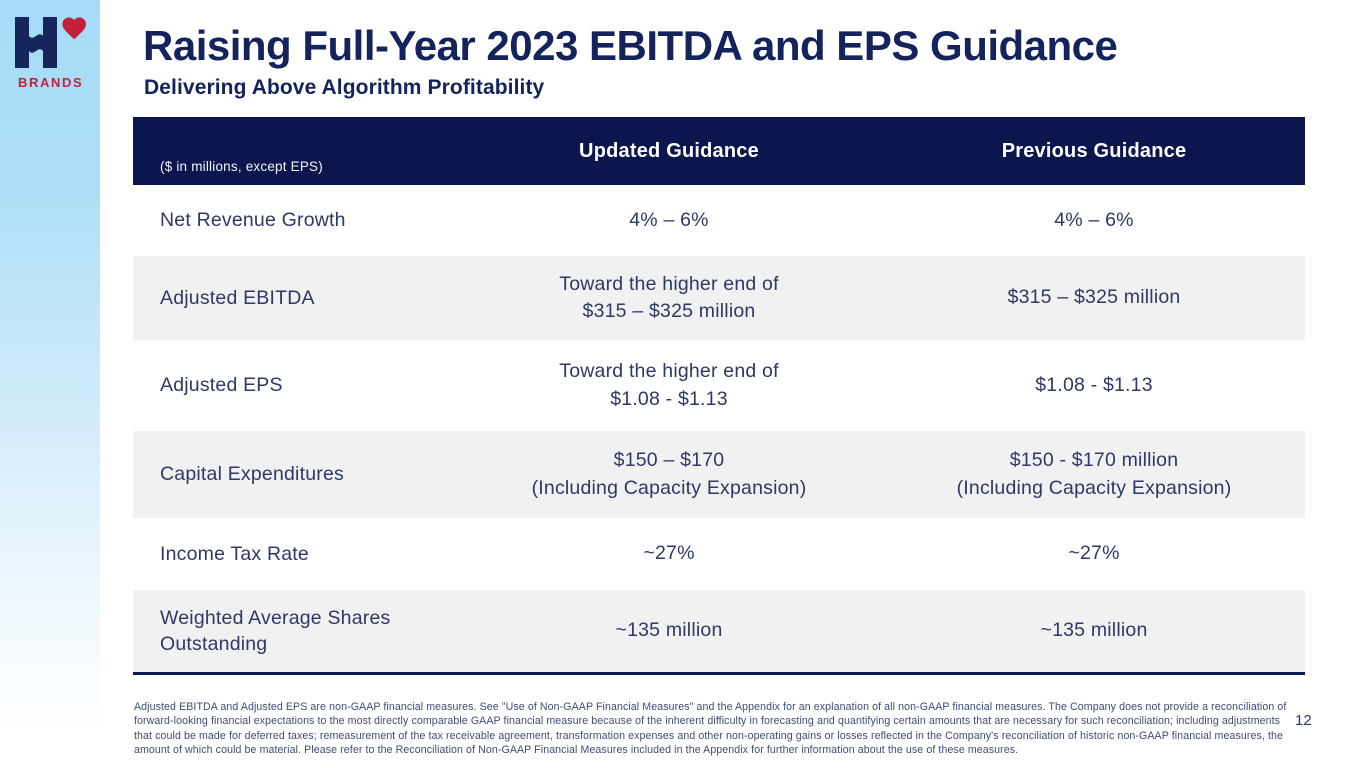 The height and width of the screenshot is (768, 1365). What do you see at coordinates (252, 474) in the screenshot?
I see `row-label: Capital Expenditures` at bounding box center [252, 474].